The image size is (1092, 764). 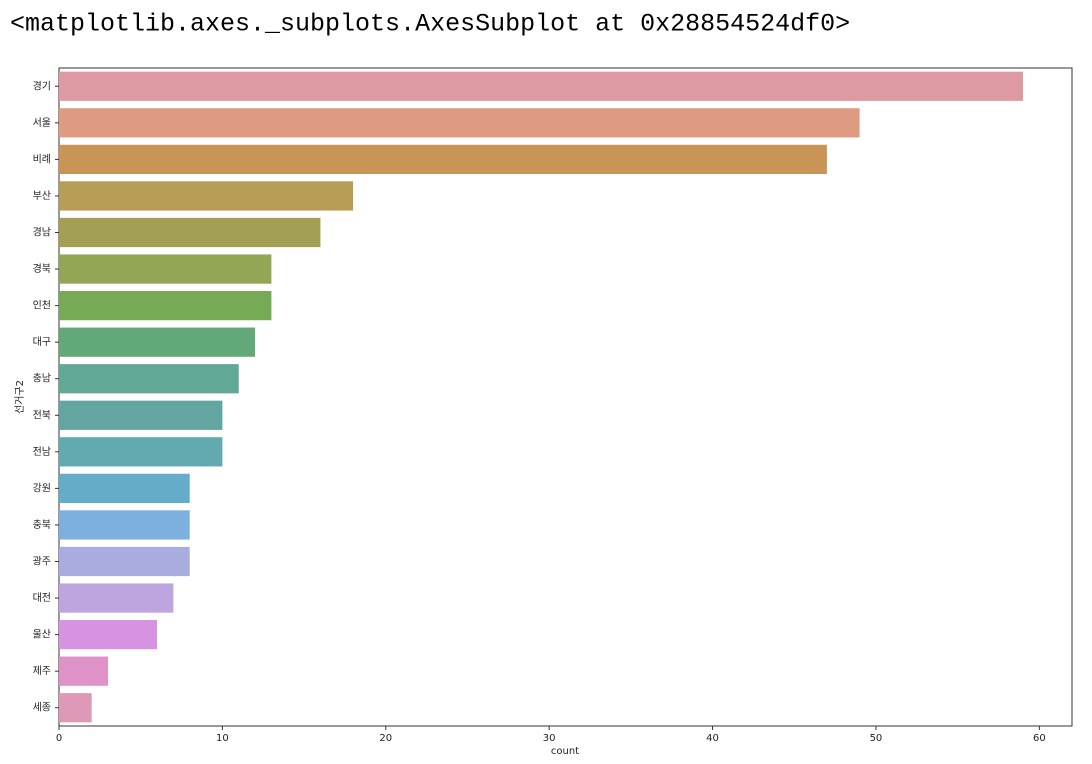 What do you see at coordinates (42, 306) in the screenshot?
I see `y-tick-label: 인천` at bounding box center [42, 306].